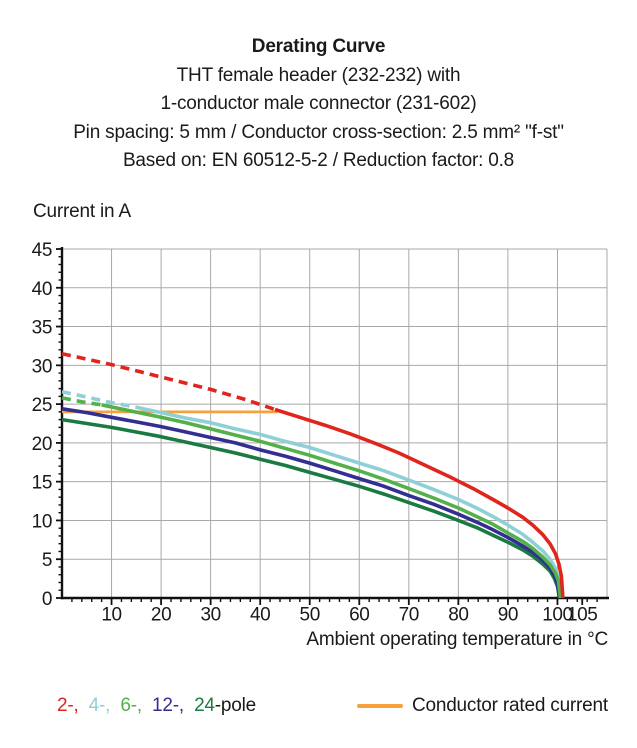 Image resolution: width=637 pixels, height=748 pixels. Describe the element at coordinates (210, 615) in the screenshot. I see `x-tick-label-30: 30` at that location.